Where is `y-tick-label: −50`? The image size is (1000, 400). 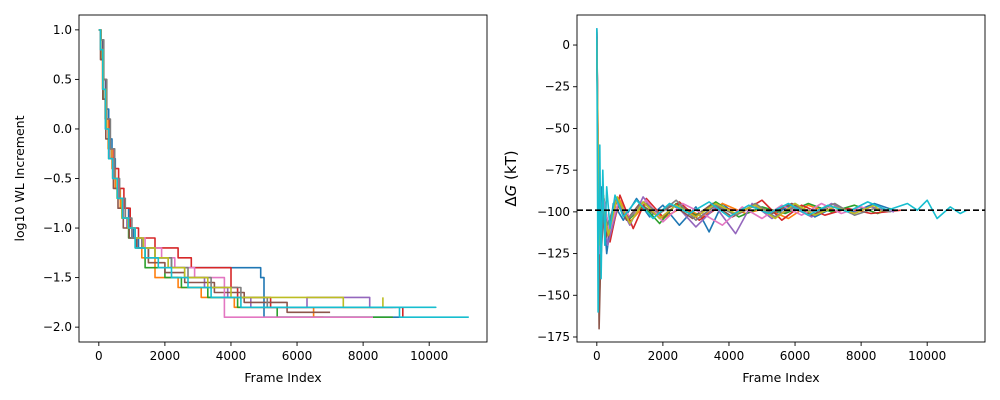 y-tick-label: −50 is located at coordinates (557, 128).